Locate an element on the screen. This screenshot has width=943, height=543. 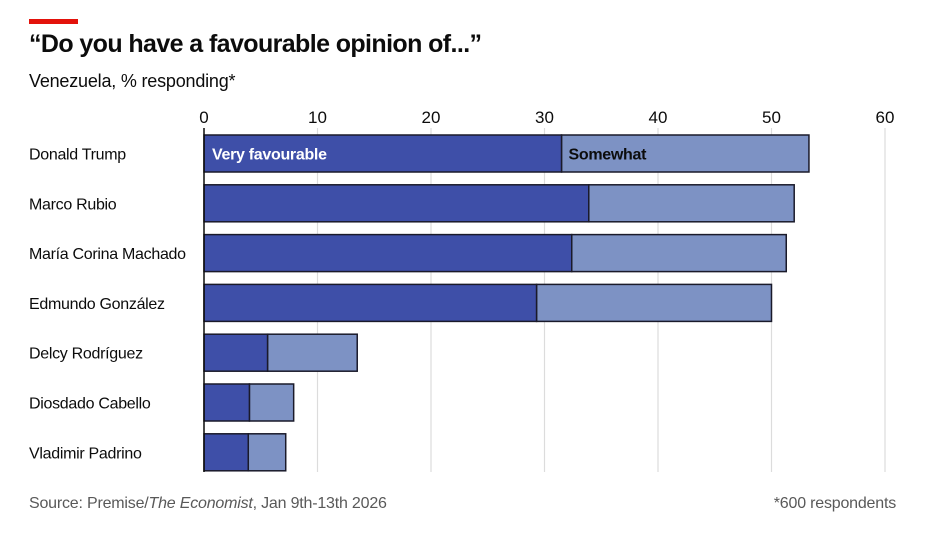
x-tick-label: 10 is located at coordinates (317, 117).